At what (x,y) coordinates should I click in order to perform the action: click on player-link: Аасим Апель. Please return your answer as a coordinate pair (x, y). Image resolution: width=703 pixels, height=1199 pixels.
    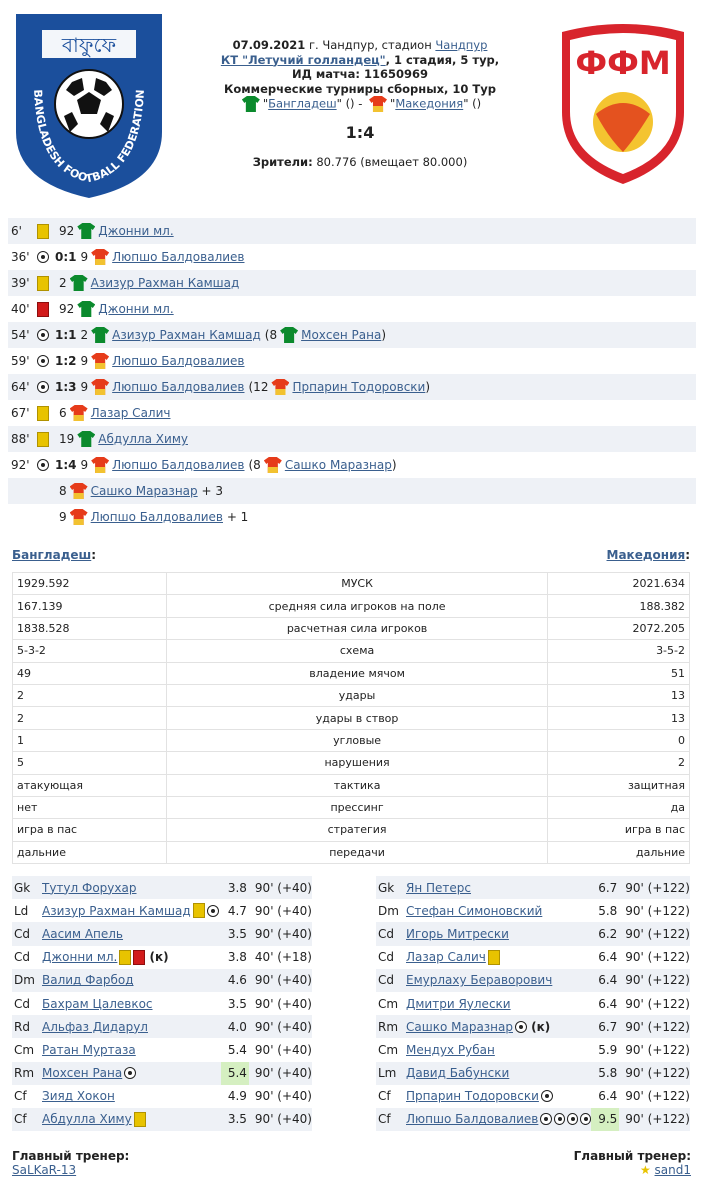
    Looking at the image, I should click on (83, 933).